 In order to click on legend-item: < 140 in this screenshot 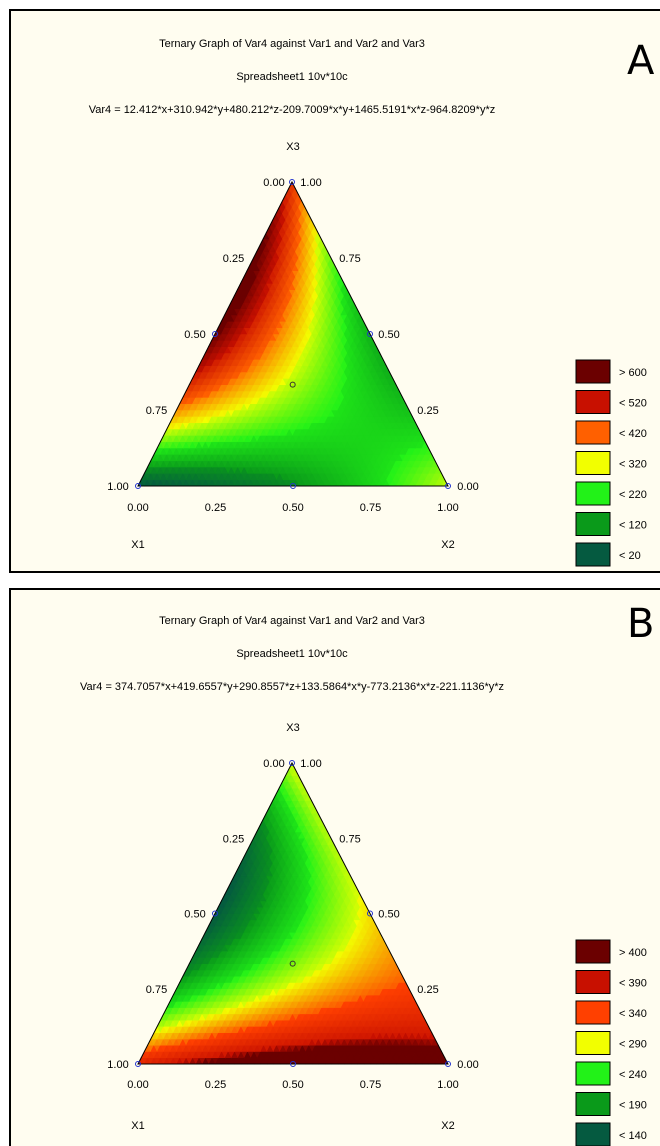, I will do `click(611, 1134)`.